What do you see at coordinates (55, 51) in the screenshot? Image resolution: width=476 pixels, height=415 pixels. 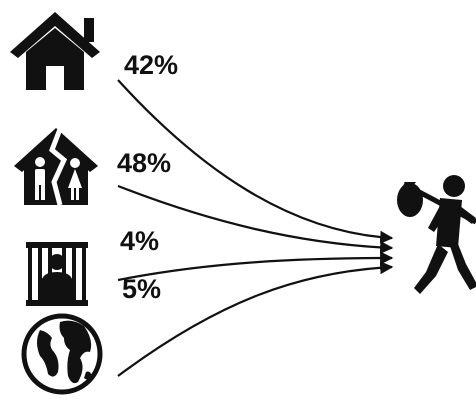 I see `house-icon` at bounding box center [55, 51].